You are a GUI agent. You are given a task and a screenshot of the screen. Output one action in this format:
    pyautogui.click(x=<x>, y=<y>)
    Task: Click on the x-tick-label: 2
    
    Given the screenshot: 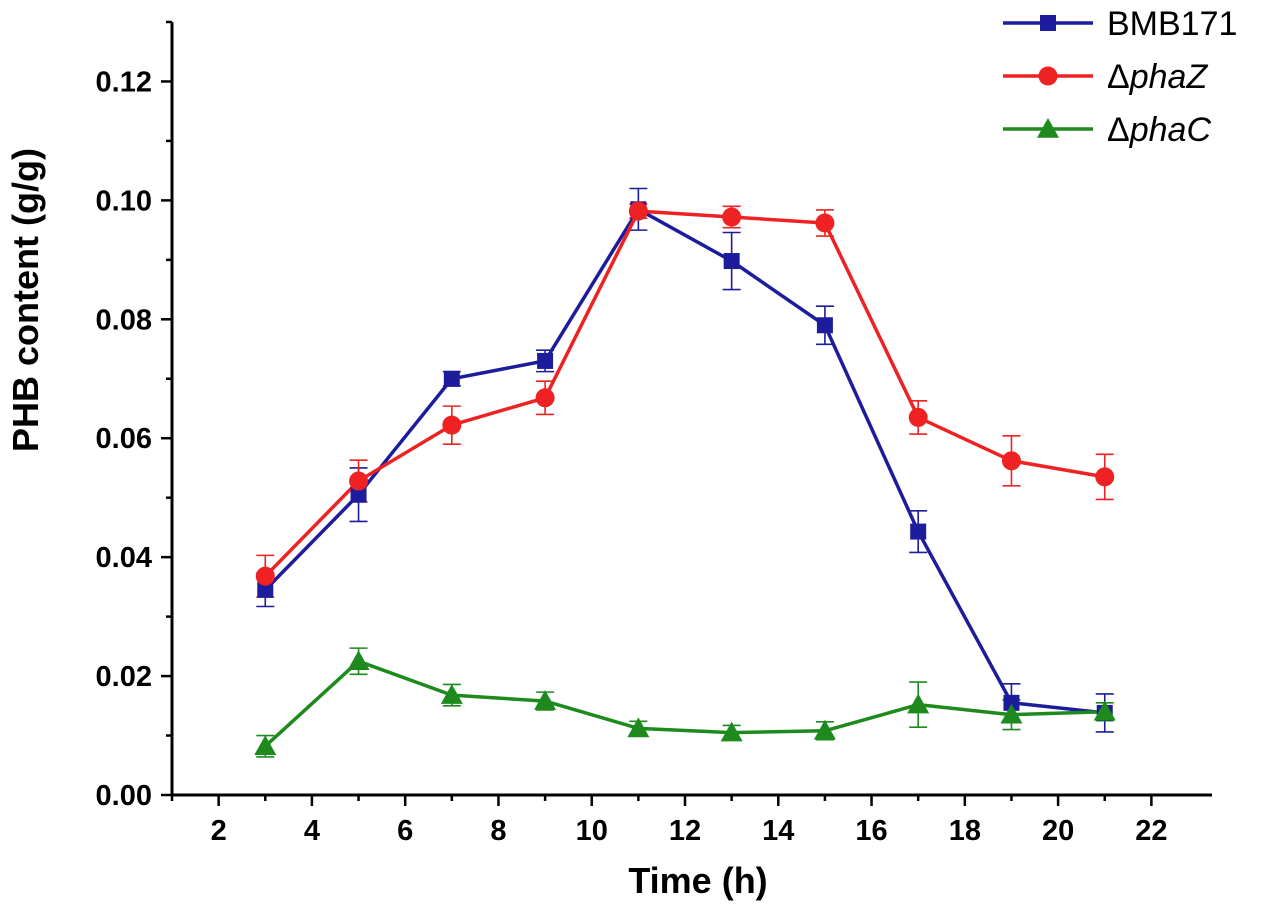 What is the action you would take?
    pyautogui.click(x=219, y=831)
    